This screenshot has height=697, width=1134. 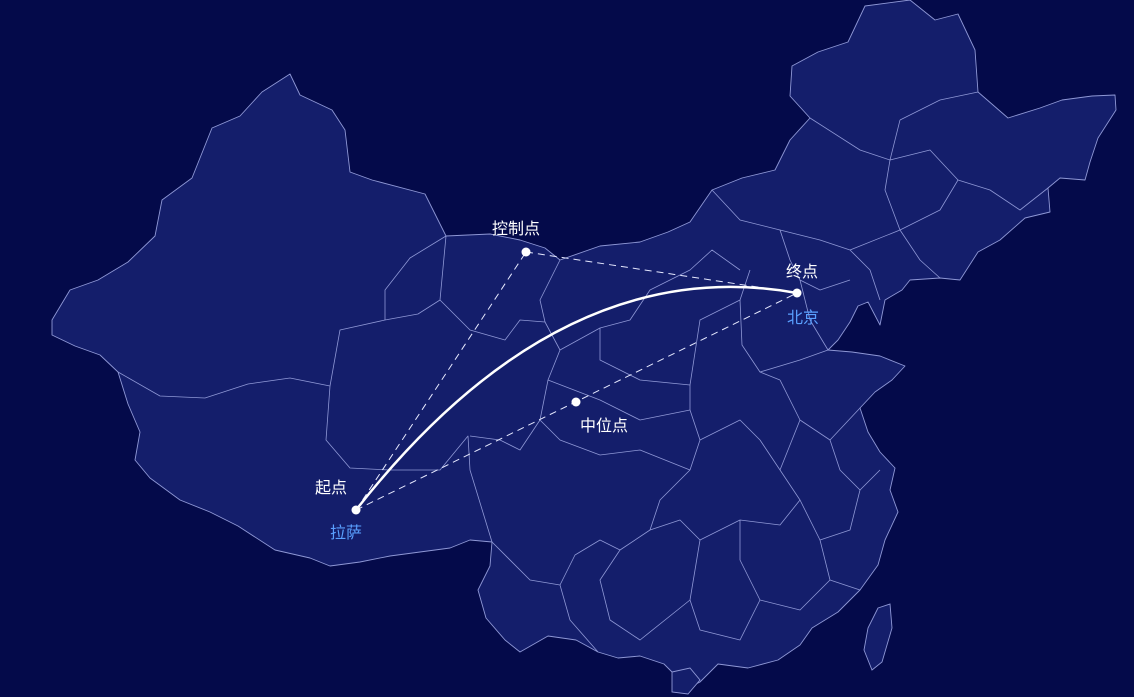 What do you see at coordinates (802, 271) in the screenshot?
I see `end-label: 终点` at bounding box center [802, 271].